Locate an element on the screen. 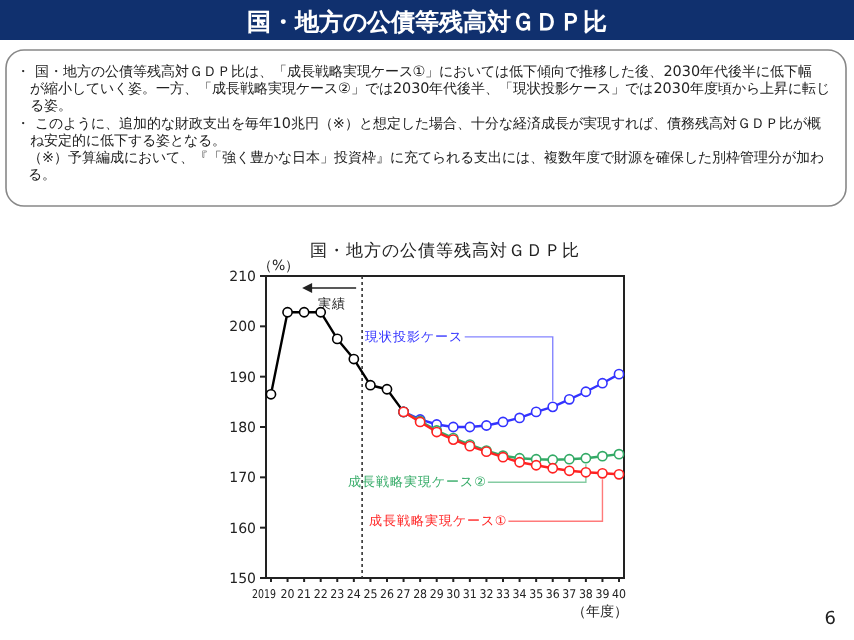  chart-subtitle: 国・地方の公債等残高対ＧＤＰ比 is located at coordinates (445, 251).